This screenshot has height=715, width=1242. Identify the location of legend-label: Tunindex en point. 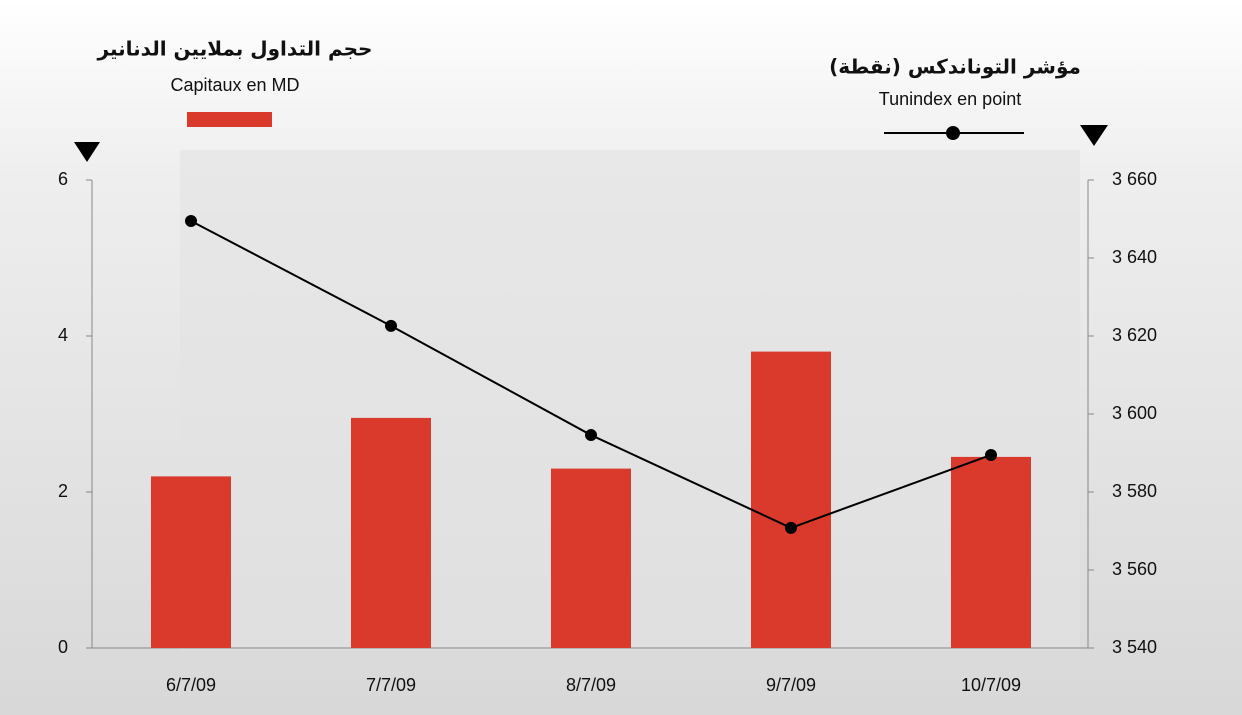
(950, 99).